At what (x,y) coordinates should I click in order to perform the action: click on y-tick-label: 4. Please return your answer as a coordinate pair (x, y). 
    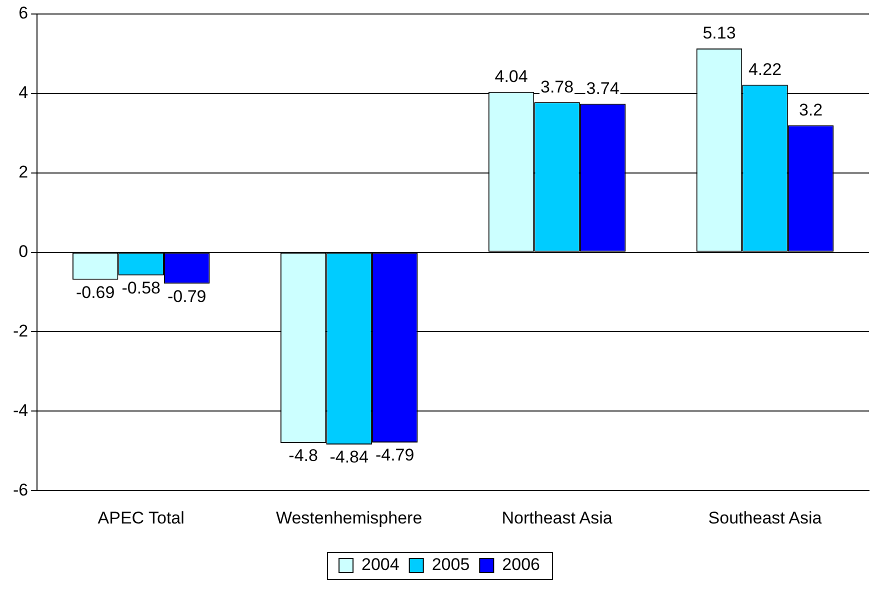
    Looking at the image, I should click on (23, 92).